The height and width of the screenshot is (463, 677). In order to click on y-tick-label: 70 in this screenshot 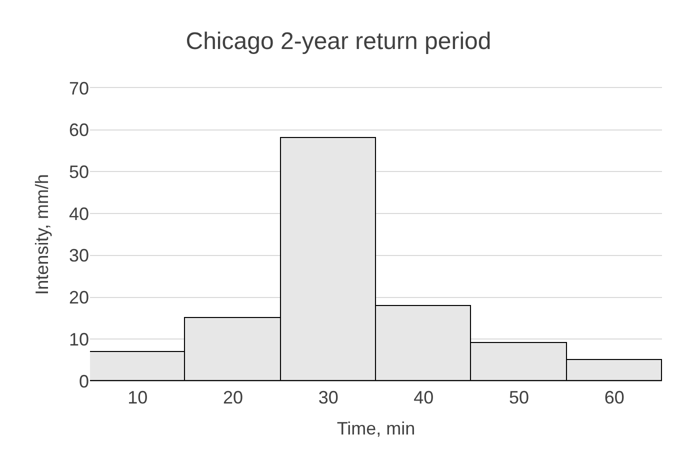, I will do `click(78, 88)`.